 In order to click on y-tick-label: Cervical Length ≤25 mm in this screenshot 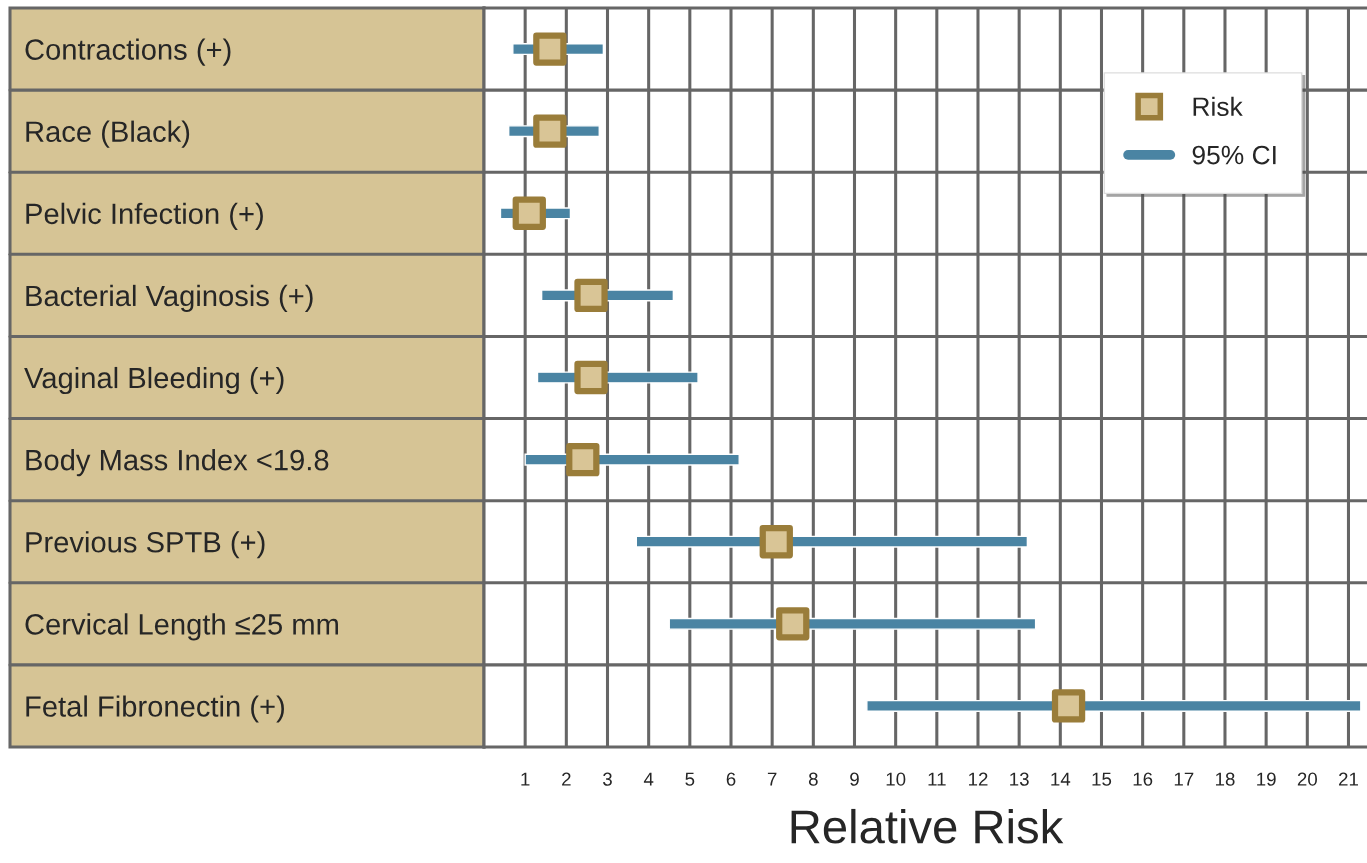, I will do `click(181, 627)`.